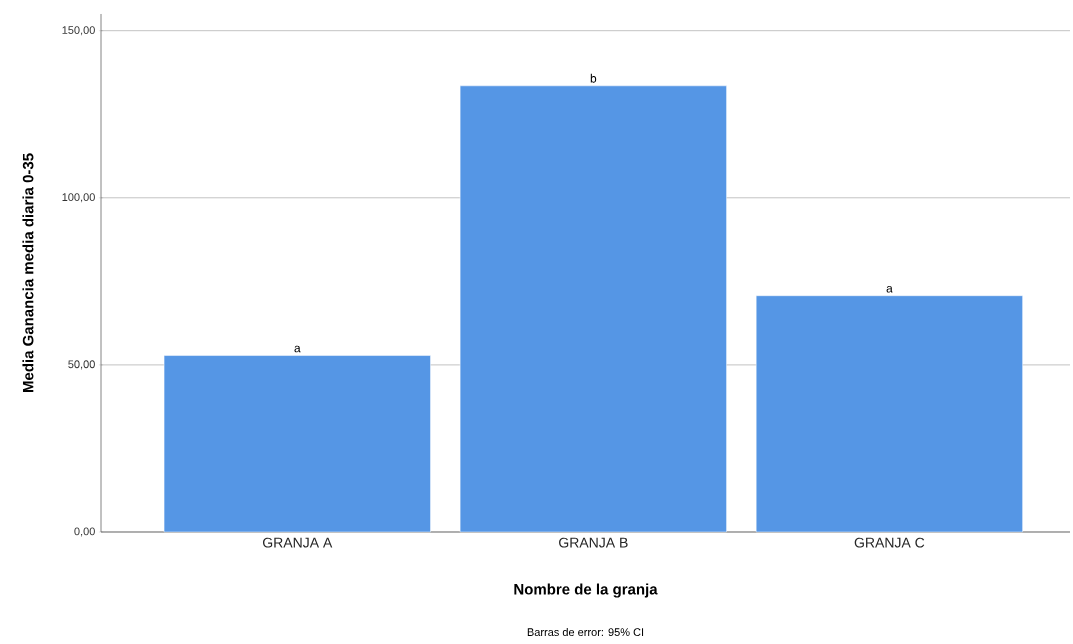 This screenshot has height=644, width=1073. I want to click on y-tick-label: 50,00, so click(81, 365).